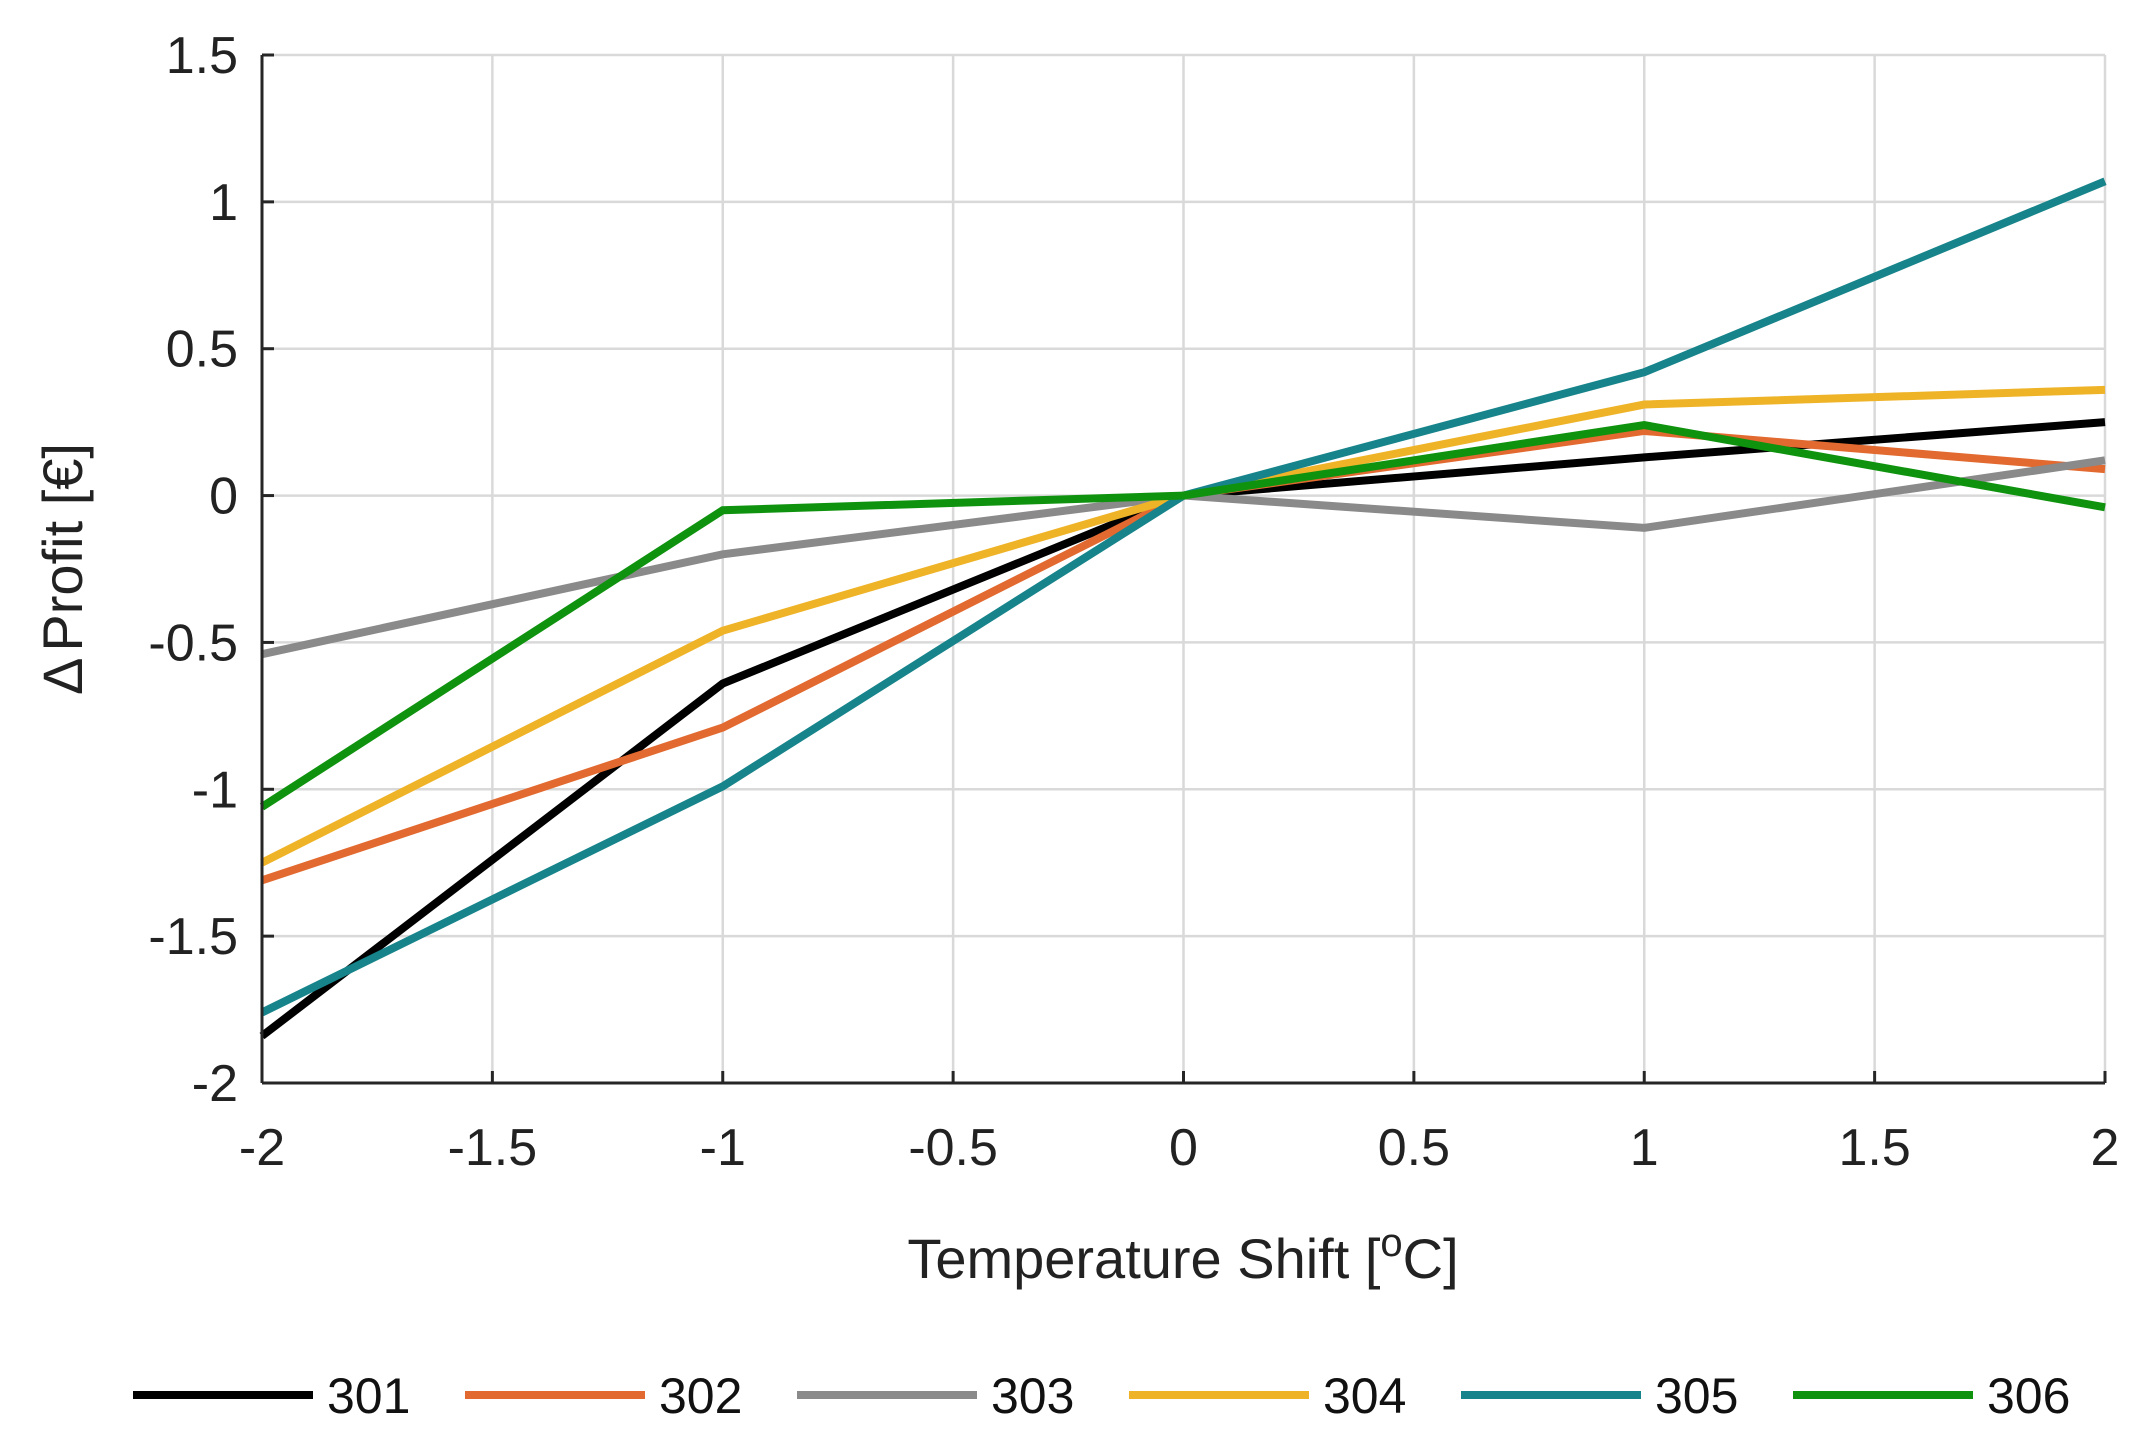 The height and width of the screenshot is (1449, 2149). I want to click on x-tick-label: -1.5, so click(493, 1148).